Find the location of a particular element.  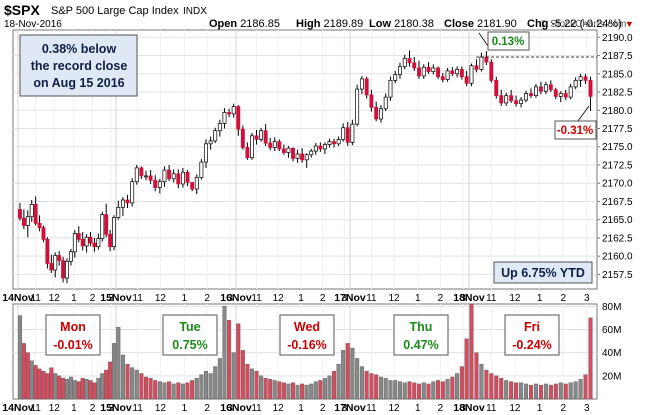

day-name: Fri is located at coordinates (532, 327).